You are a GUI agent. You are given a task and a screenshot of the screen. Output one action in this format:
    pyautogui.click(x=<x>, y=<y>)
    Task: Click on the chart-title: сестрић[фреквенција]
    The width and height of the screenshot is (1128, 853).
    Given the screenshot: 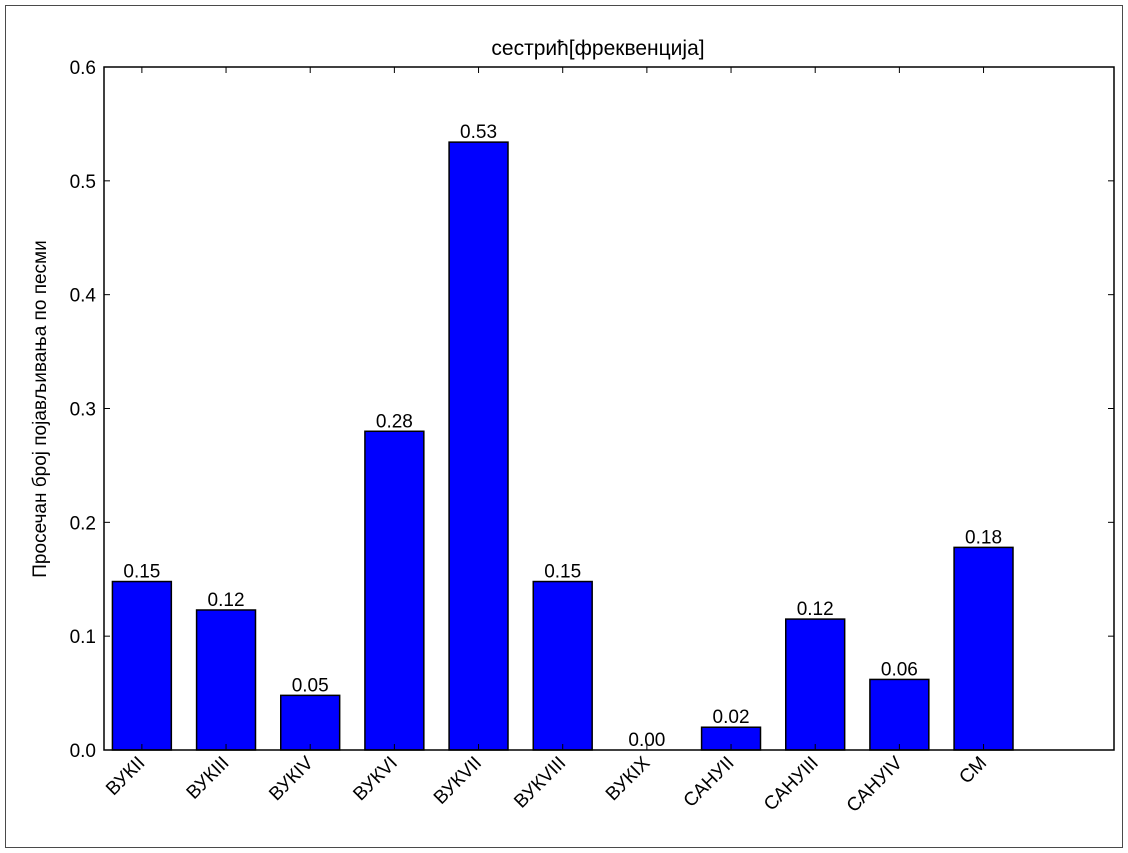 What is the action you would take?
    pyautogui.click(x=597, y=48)
    